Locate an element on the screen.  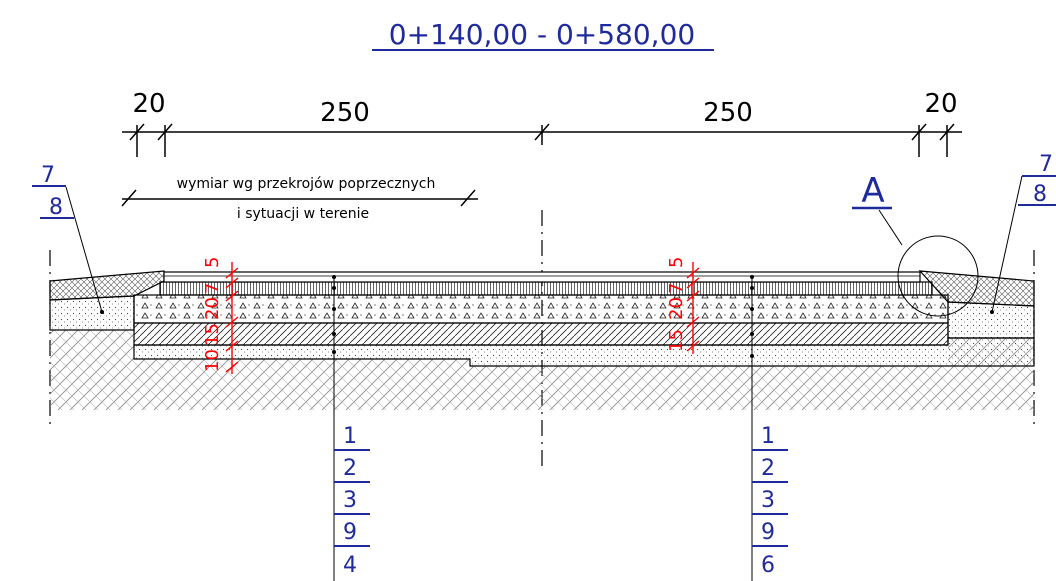
left-layer-callout-1: 1 is located at coordinates (350, 436).